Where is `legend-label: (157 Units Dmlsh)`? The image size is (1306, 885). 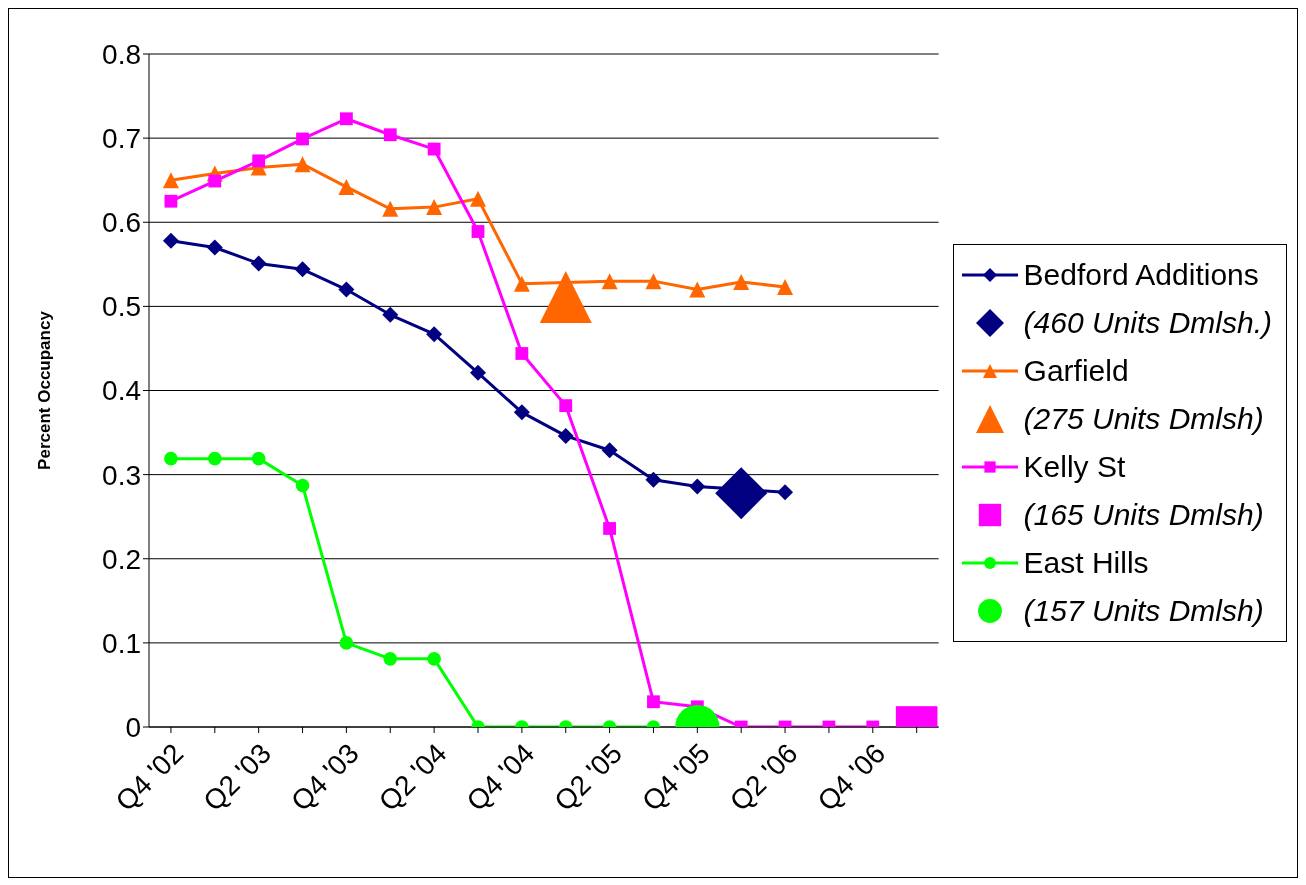
legend-label: (157 Units Dmlsh) is located at coordinates (1143, 611).